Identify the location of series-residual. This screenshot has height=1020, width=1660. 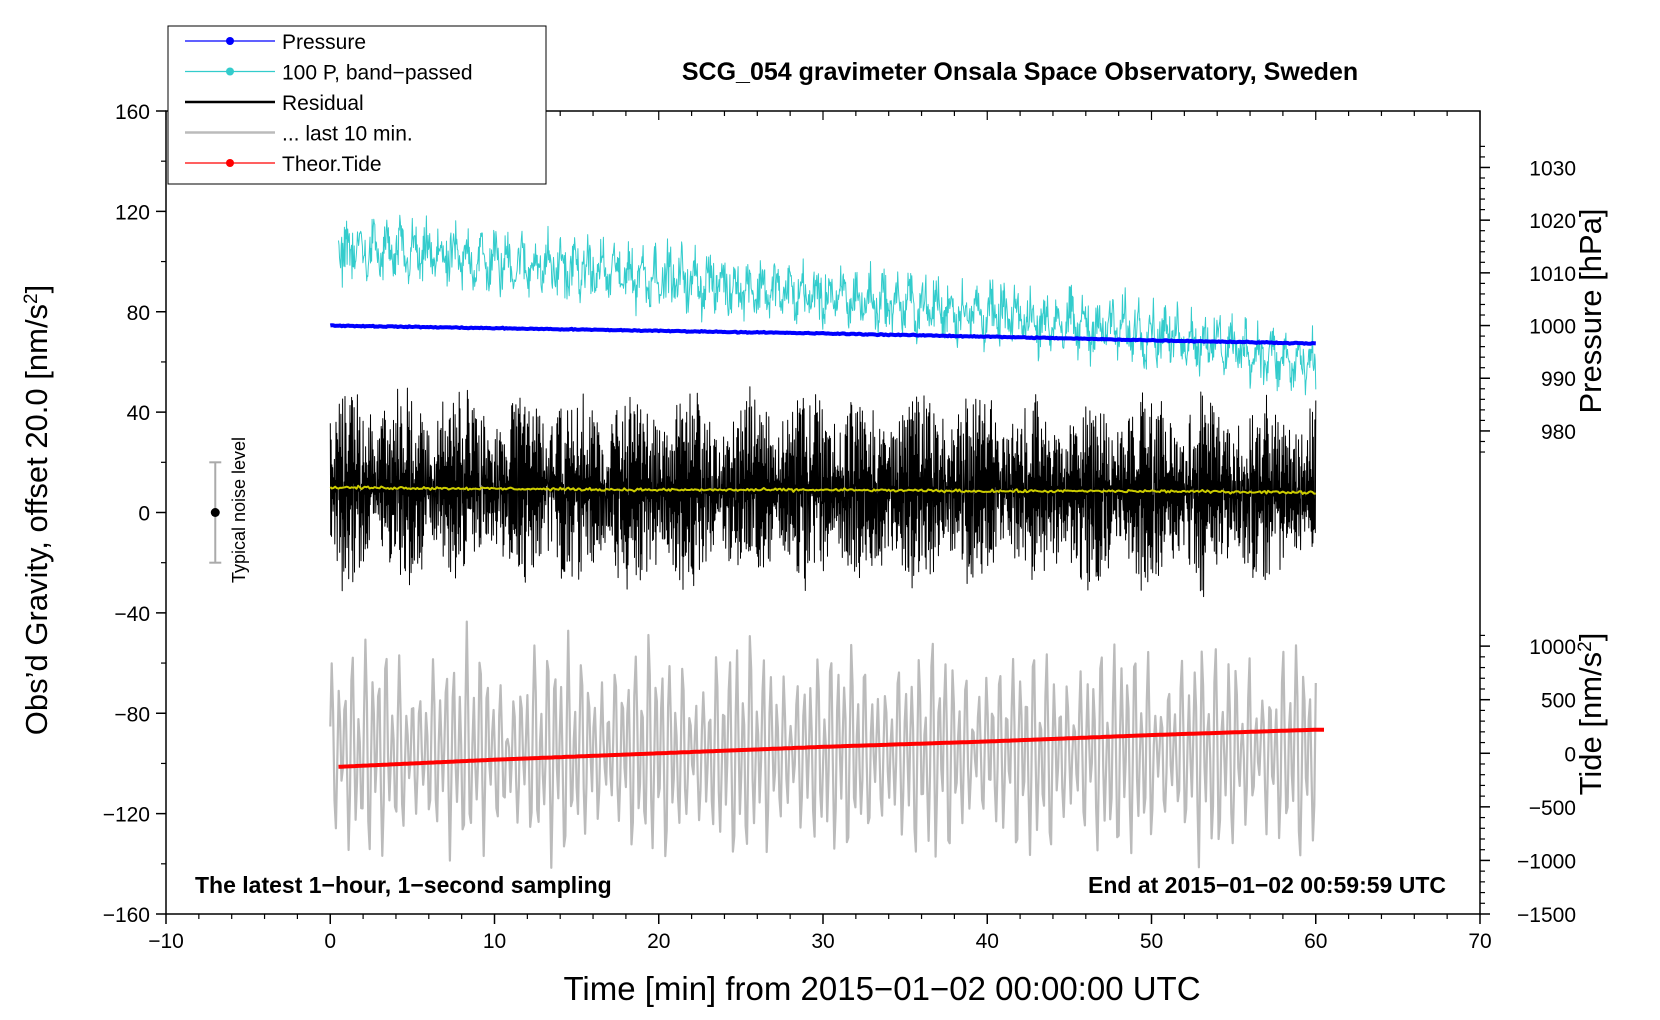
(823, 492).